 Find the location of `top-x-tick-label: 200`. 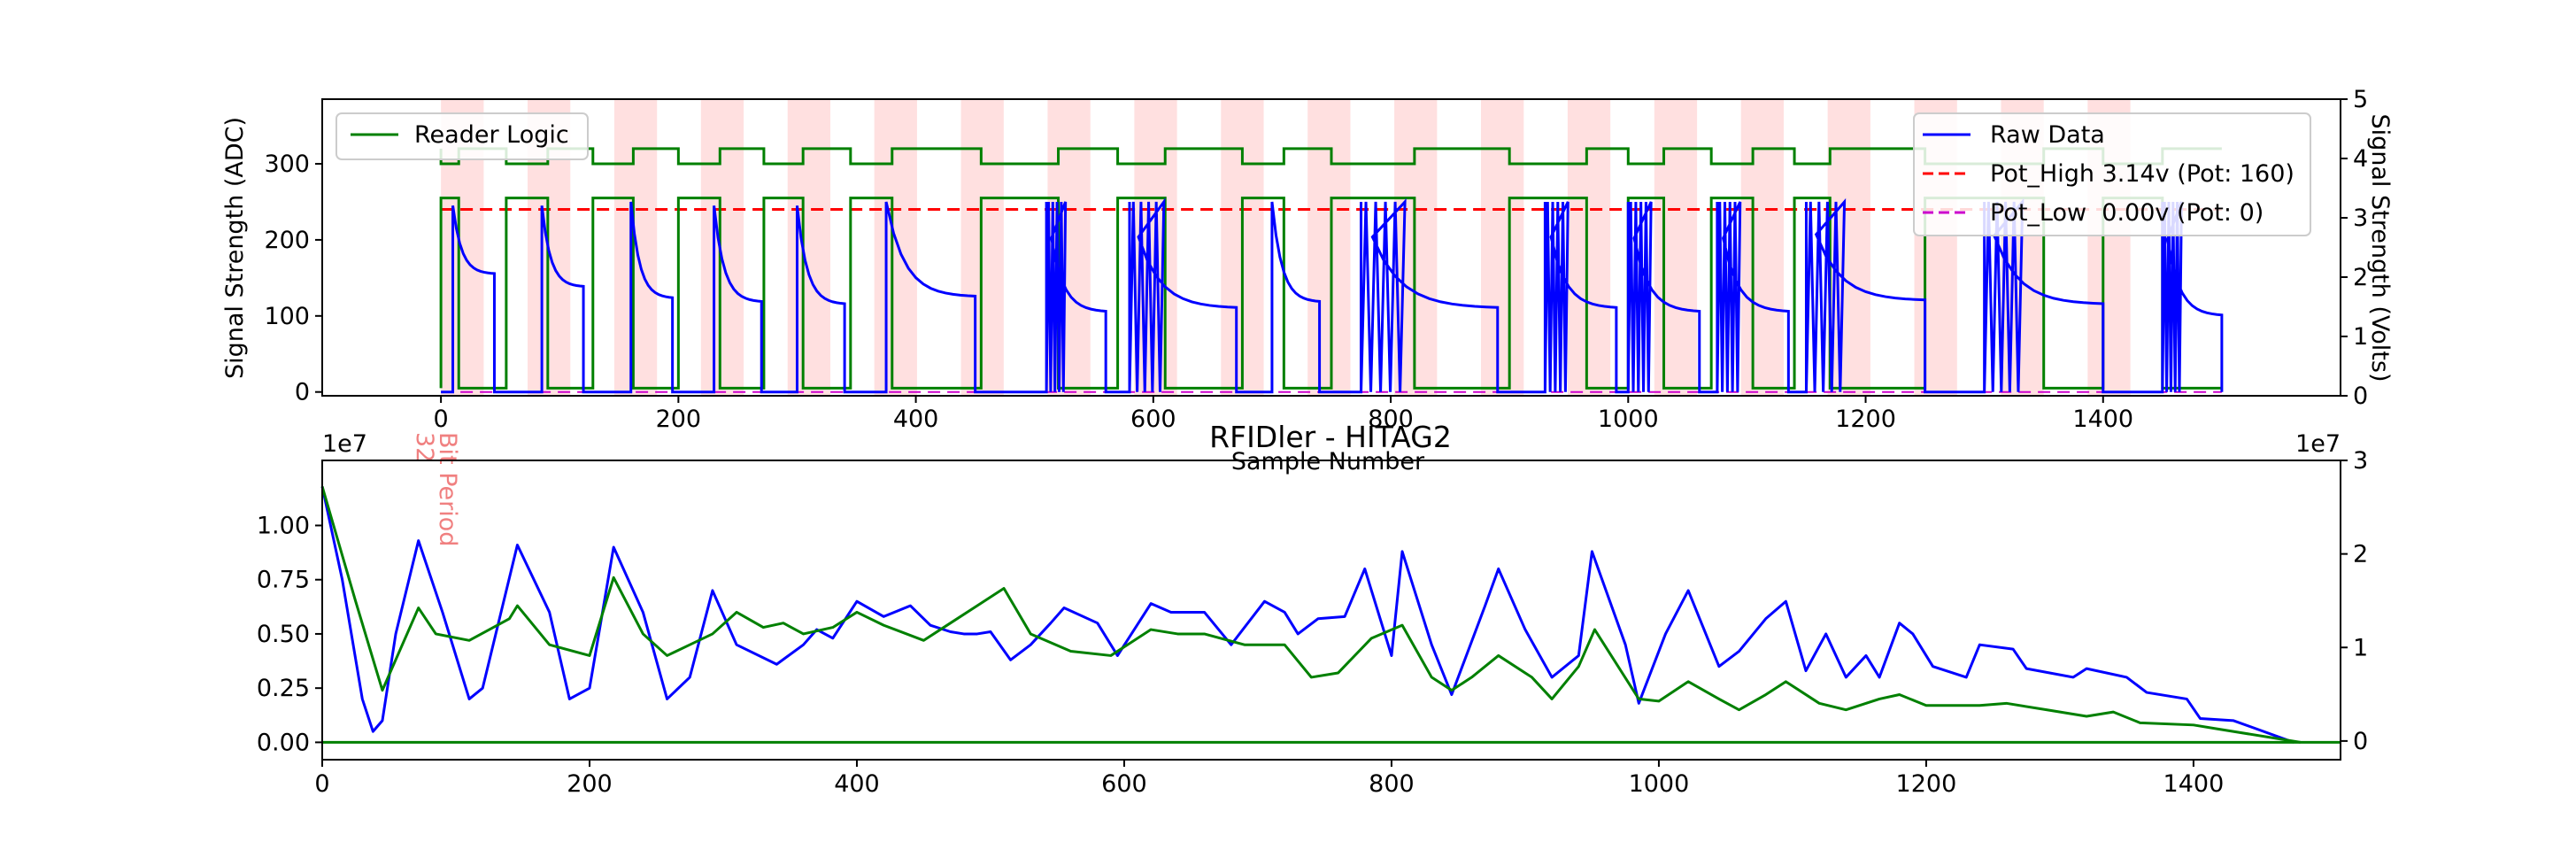

top-x-tick-label: 200 is located at coordinates (679, 419).